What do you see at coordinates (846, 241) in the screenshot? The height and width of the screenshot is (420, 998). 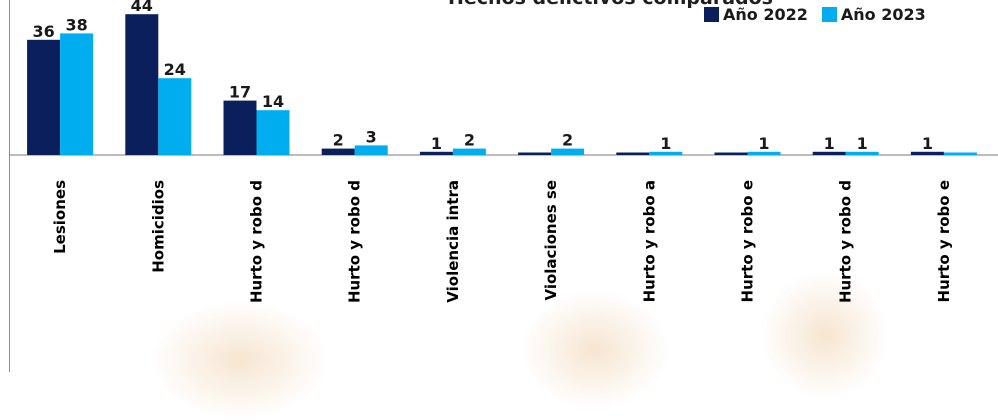 I see `category-label-8: Hurto y robo d` at bounding box center [846, 241].